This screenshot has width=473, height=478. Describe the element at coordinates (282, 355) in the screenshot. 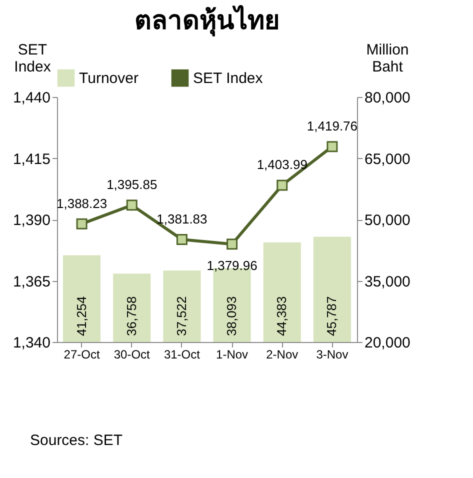

I see `x-tick-label: 2-Nov` at that location.